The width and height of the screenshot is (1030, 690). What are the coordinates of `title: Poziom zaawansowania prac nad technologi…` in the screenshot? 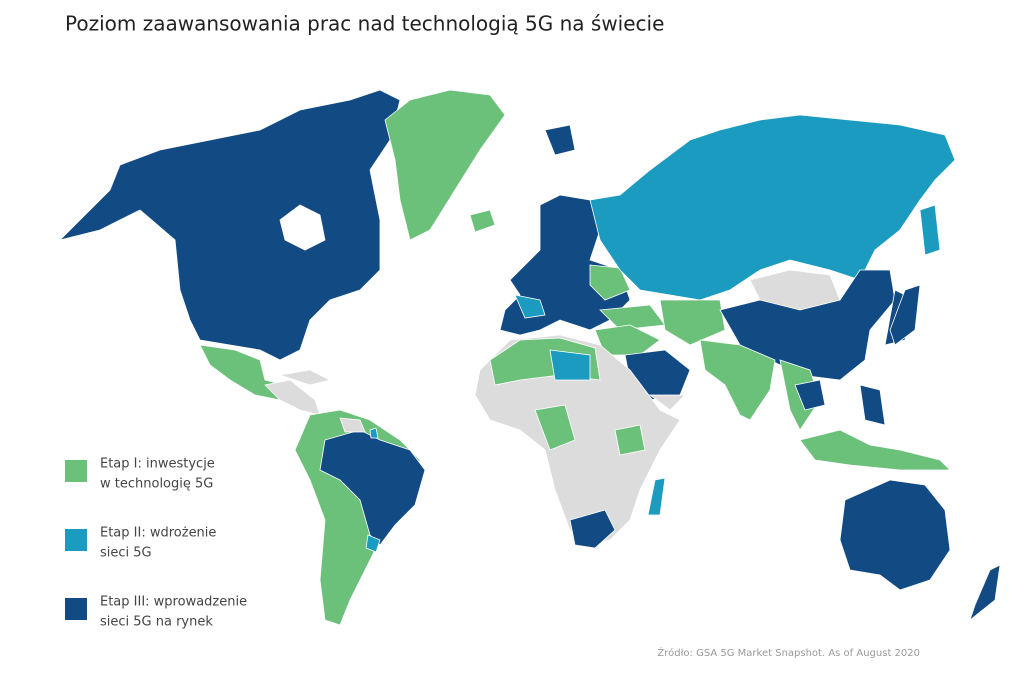 It's located at (364, 24).